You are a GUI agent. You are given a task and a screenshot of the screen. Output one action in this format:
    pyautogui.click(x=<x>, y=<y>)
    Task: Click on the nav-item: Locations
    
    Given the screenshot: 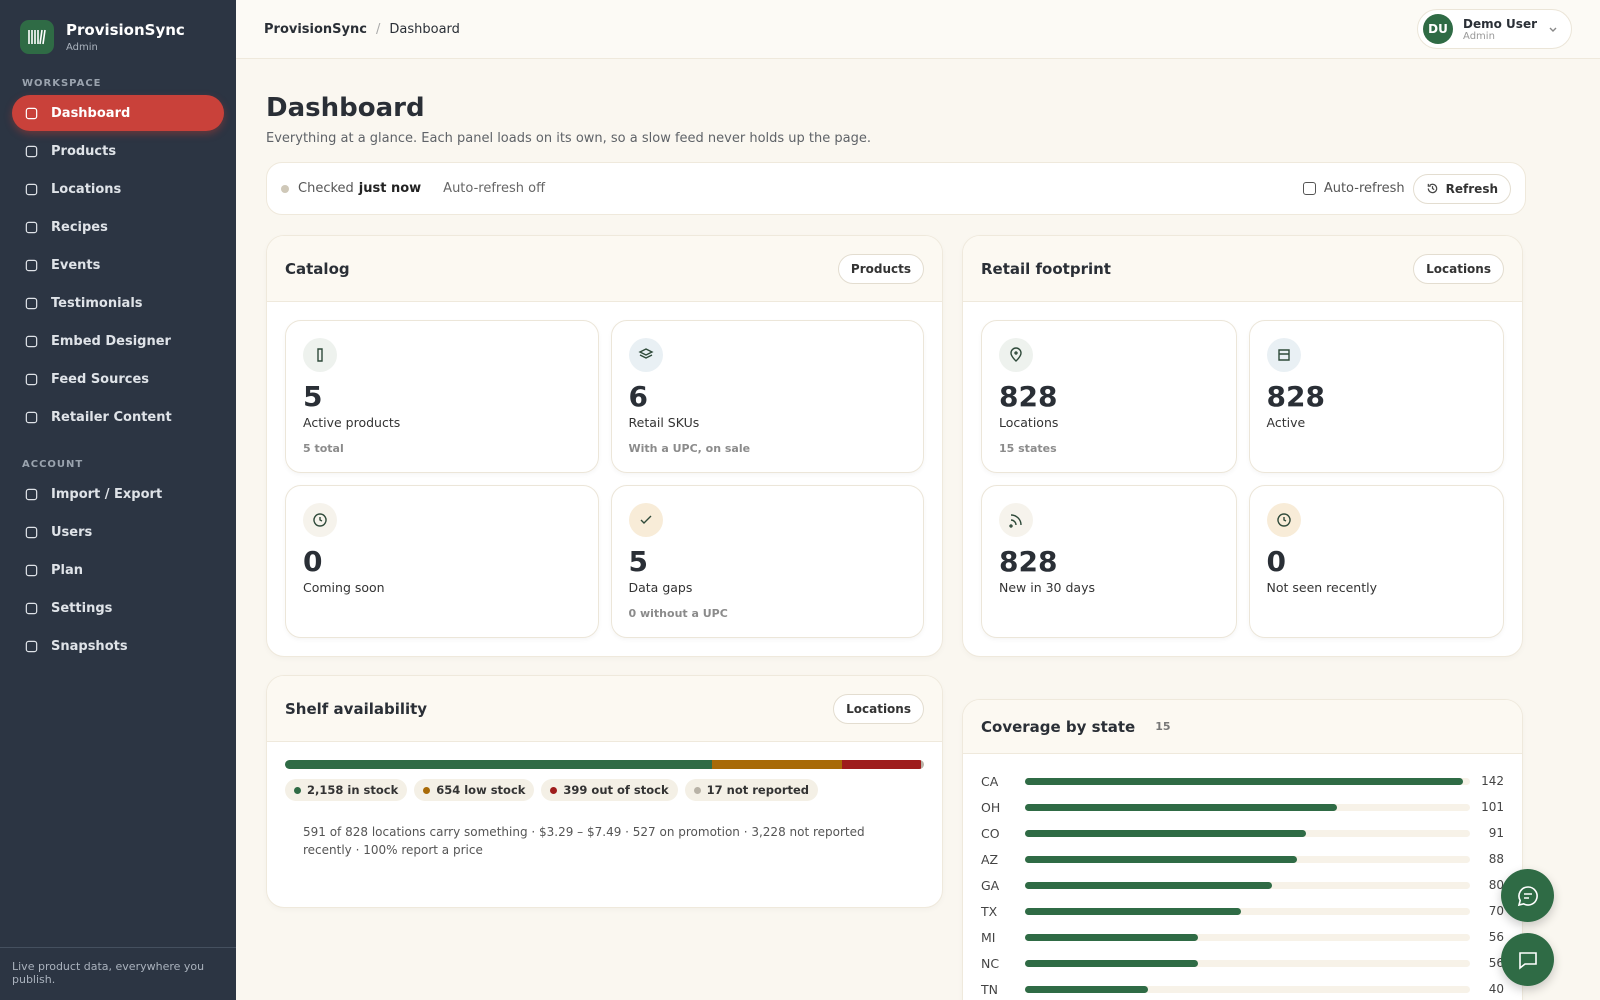 What is the action you would take?
    pyautogui.click(x=118, y=189)
    